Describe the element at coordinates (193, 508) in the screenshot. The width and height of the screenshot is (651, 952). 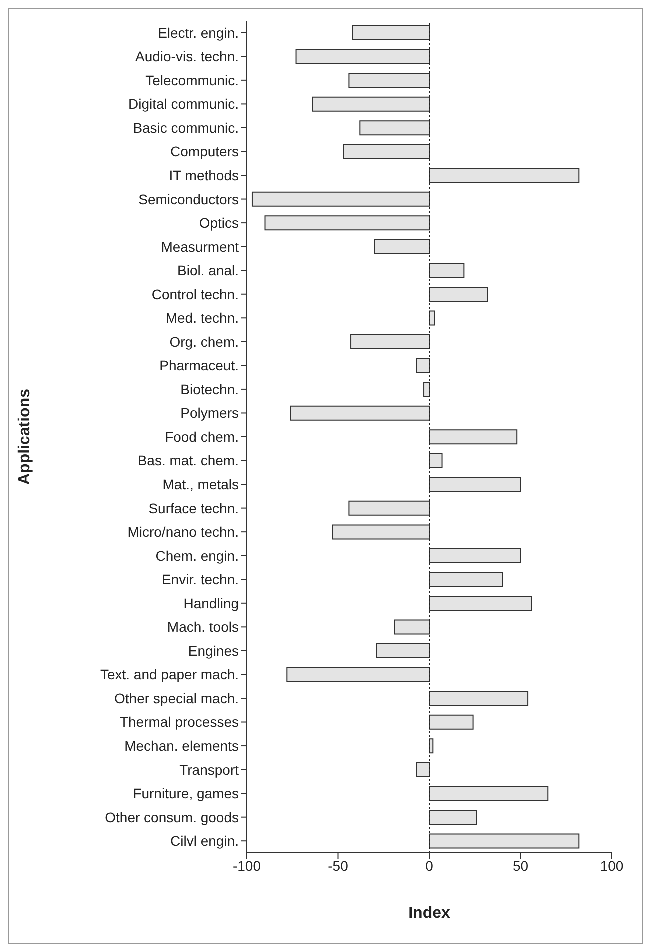
I see `y-tick-label: Surface techn.` at that location.